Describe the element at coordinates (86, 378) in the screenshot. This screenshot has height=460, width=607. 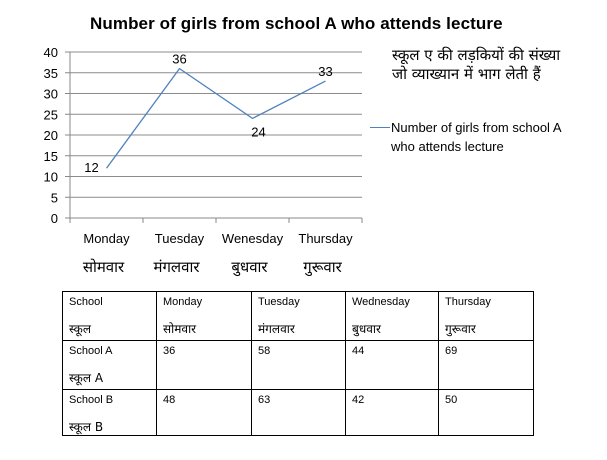
I see `school-name-hi: स्कूल A` at that location.